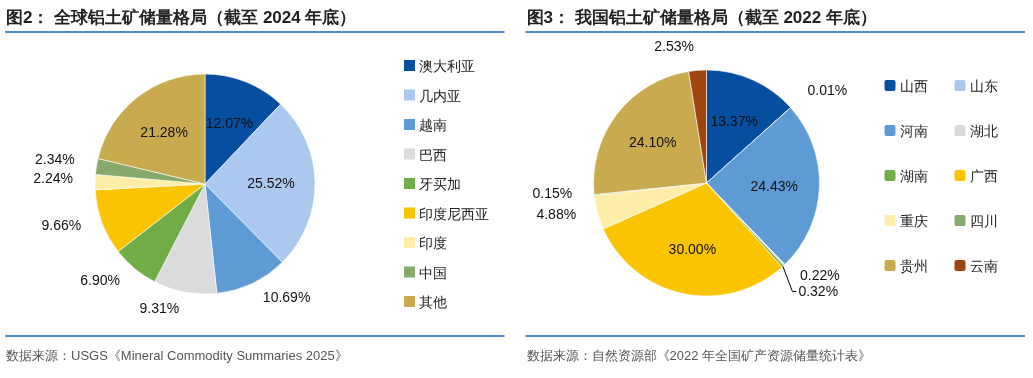  I want to click on chart-title: 图3： 我国铝土矿储量格局（截至 2022 年底）, so click(701, 17).